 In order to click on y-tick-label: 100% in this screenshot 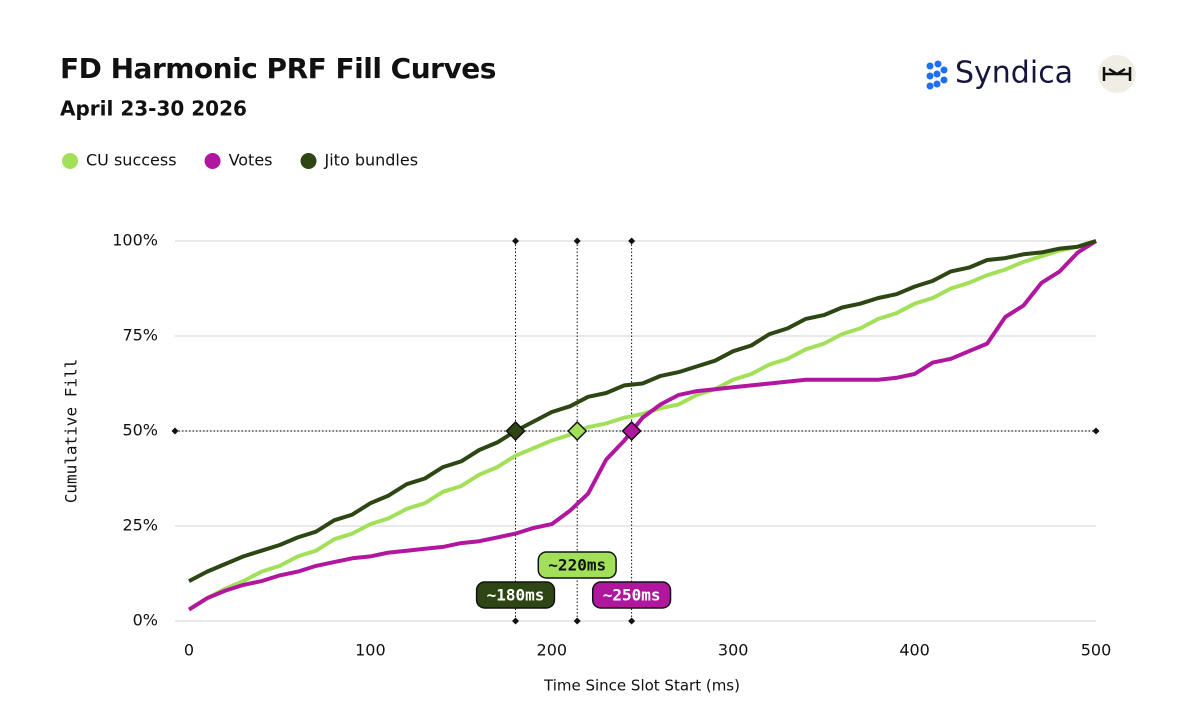, I will do `click(135, 240)`.